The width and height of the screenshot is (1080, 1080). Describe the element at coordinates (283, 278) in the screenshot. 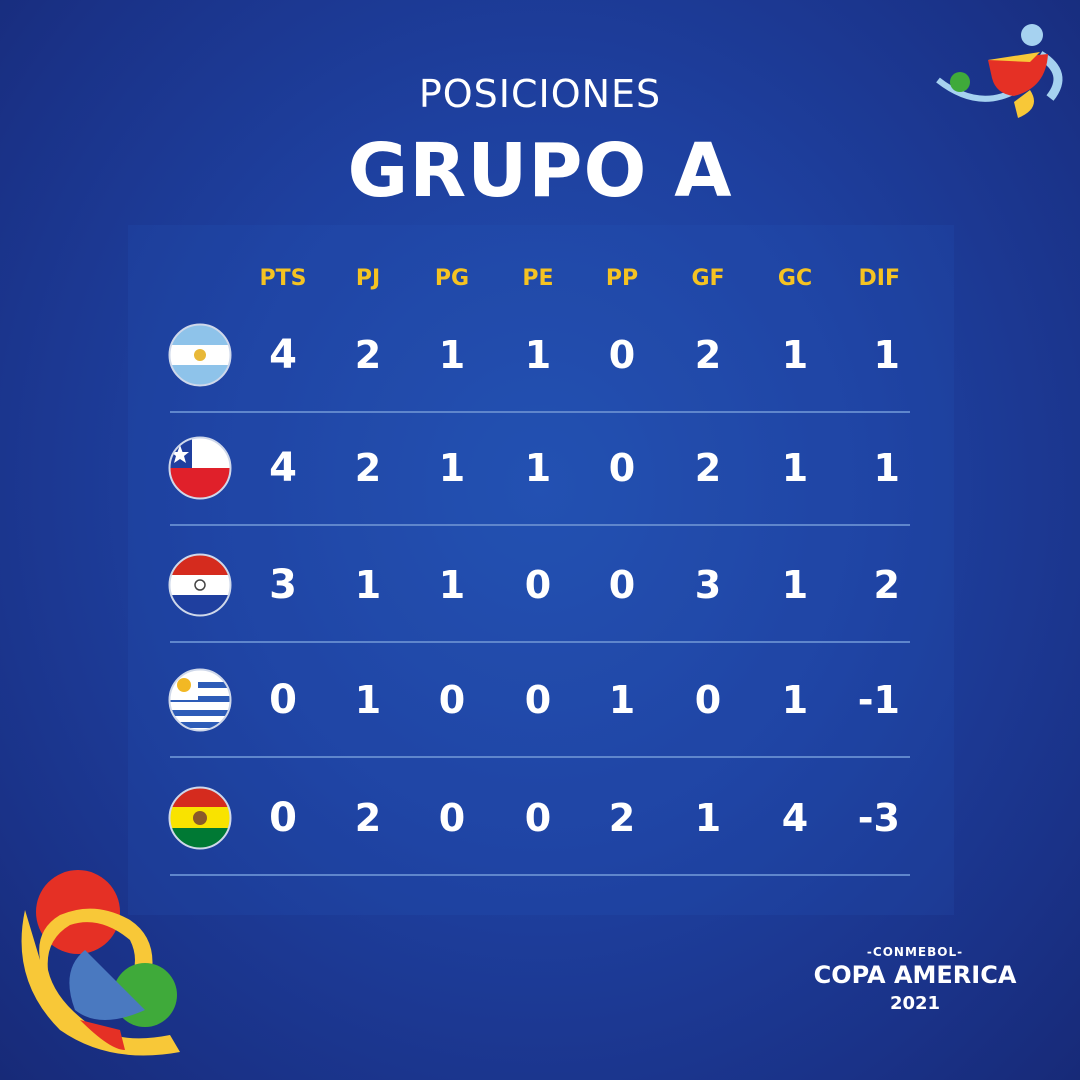

I see `column-header-pts: PTS` at that location.